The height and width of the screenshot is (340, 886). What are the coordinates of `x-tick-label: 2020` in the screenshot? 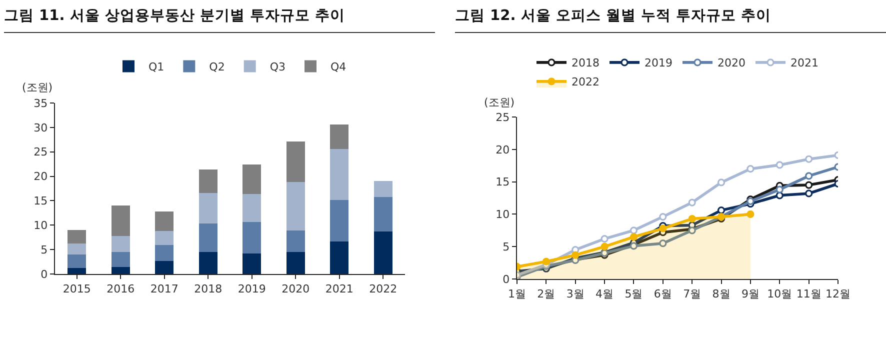 It's located at (296, 289).